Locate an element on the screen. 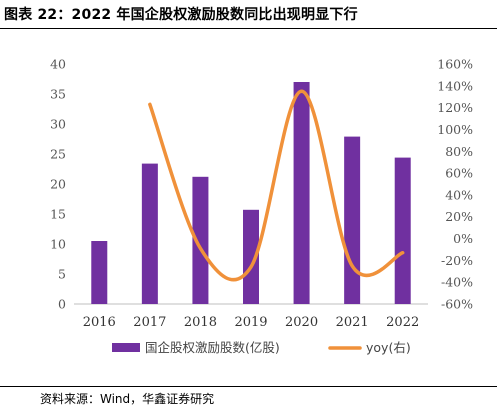  x-tick-label: 2019 is located at coordinates (250, 322).